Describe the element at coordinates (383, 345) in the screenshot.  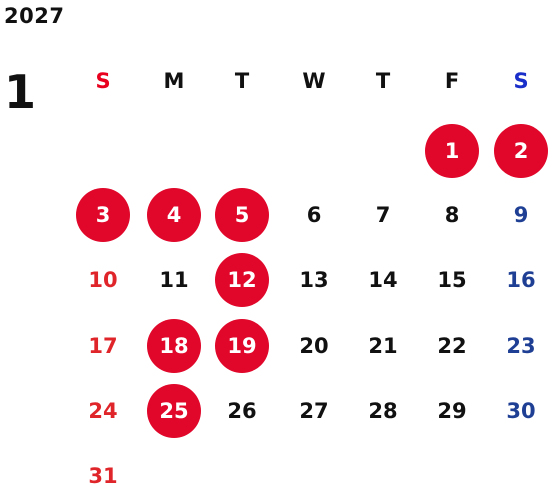
I see `day-cell: 21` at that location.